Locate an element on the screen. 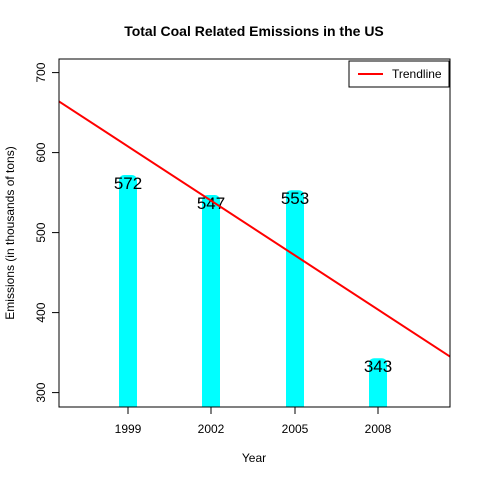 The width and height of the screenshot is (480, 480). x-axis: 1999 2002 2005 2008 is located at coordinates (253, 421).